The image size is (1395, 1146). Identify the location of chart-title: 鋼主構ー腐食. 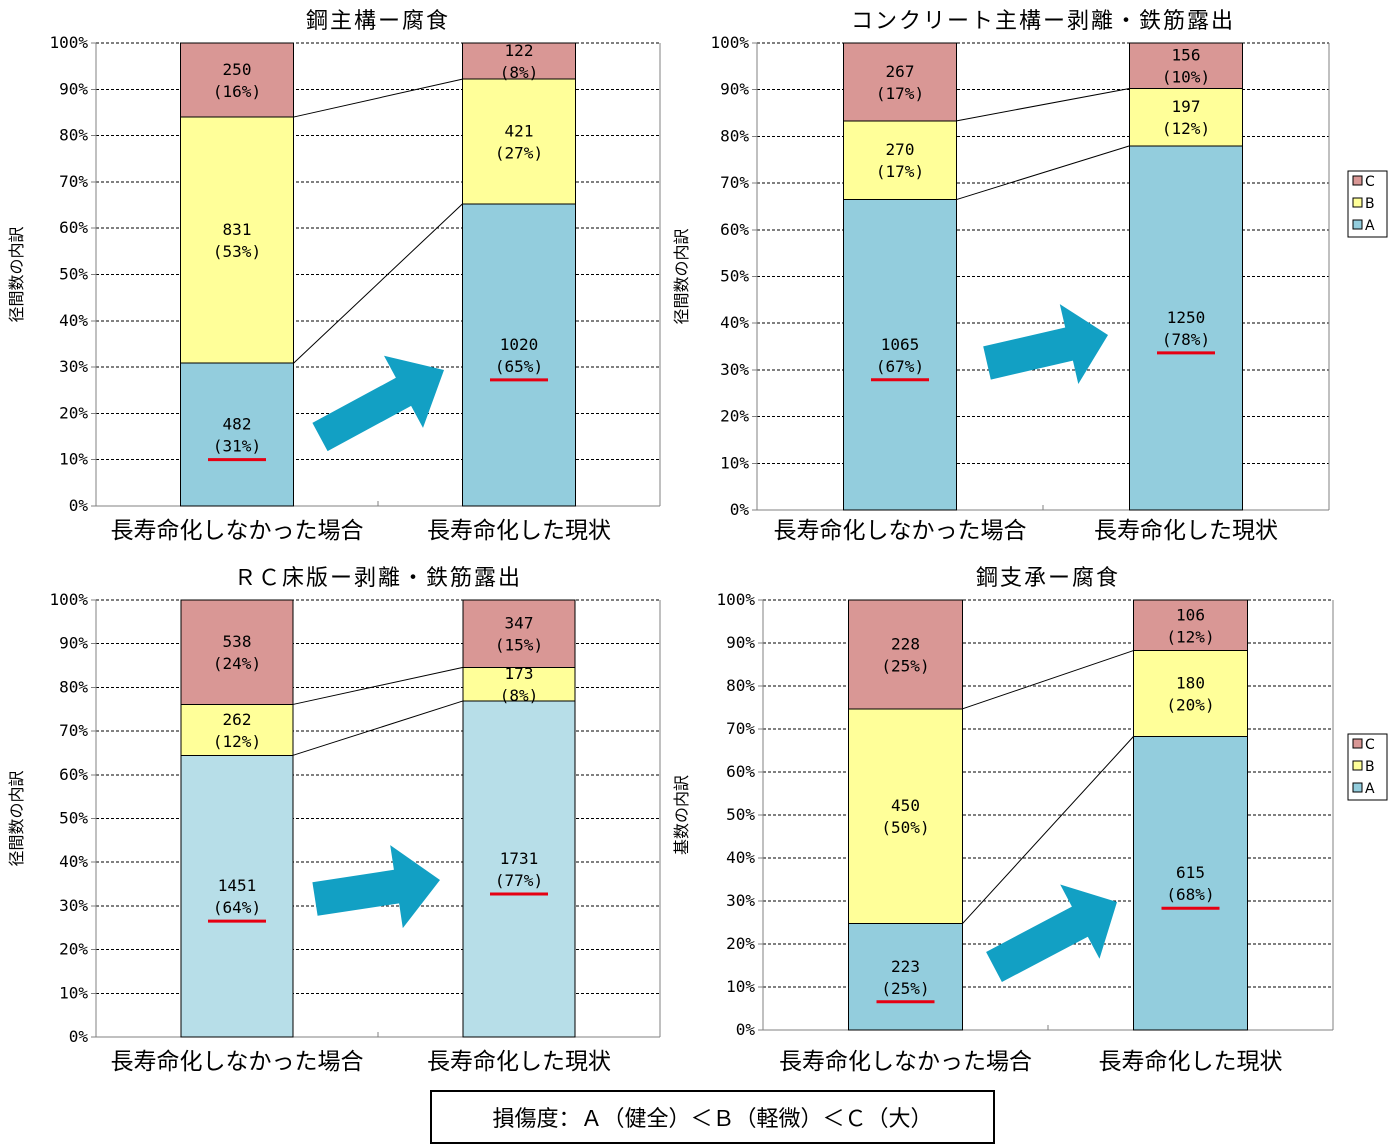
(378, 21).